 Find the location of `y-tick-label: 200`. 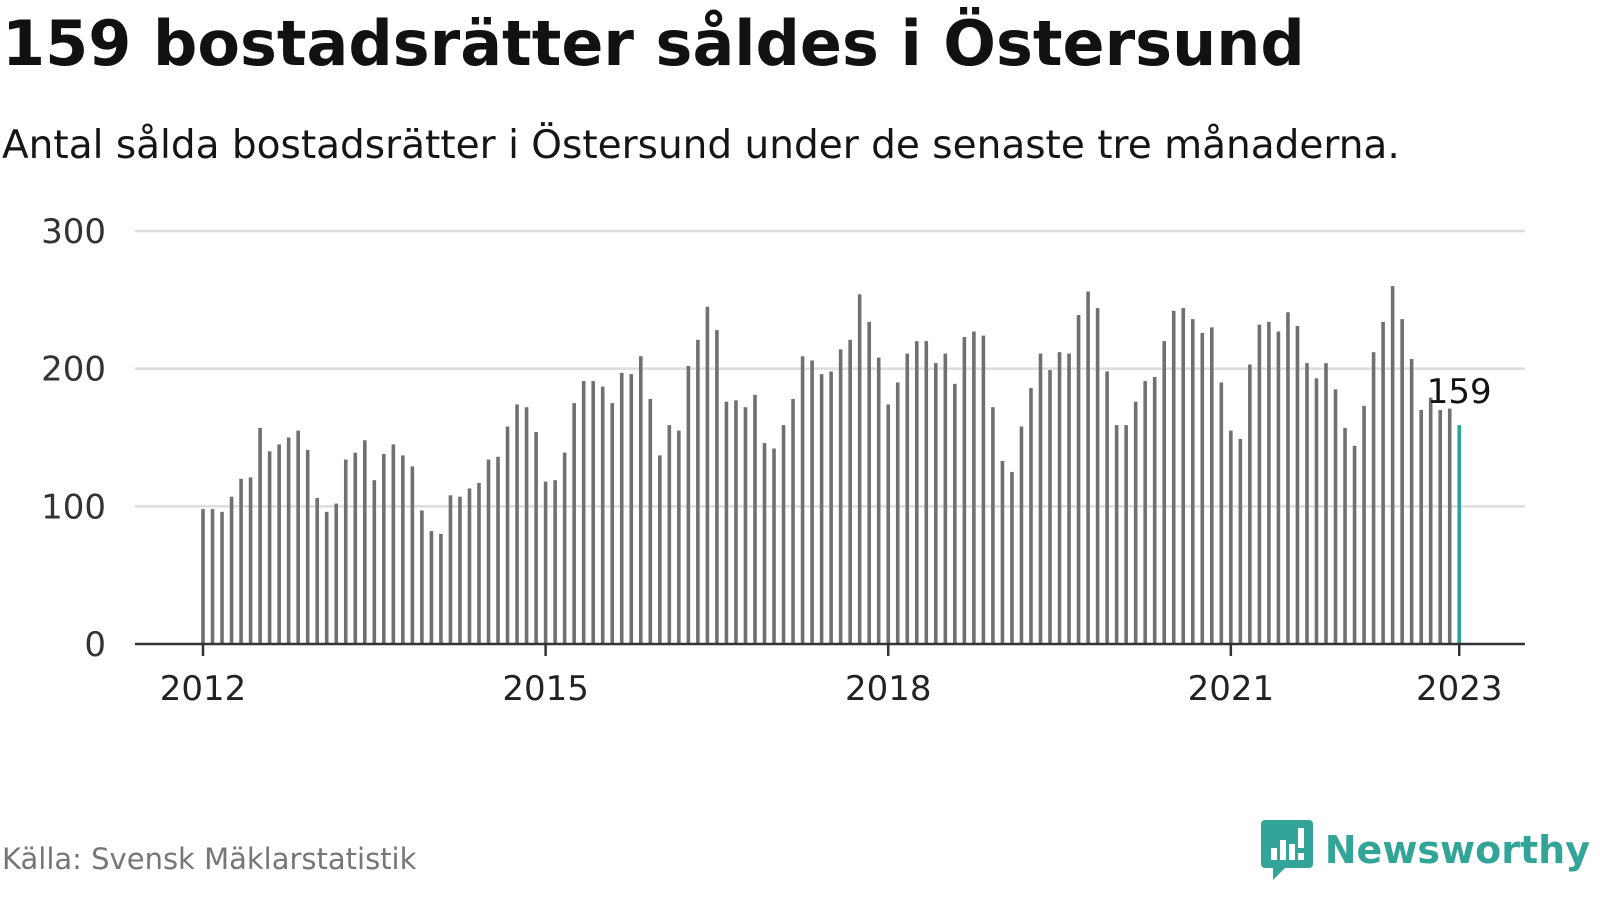

y-tick-label: 200 is located at coordinates (73, 370).